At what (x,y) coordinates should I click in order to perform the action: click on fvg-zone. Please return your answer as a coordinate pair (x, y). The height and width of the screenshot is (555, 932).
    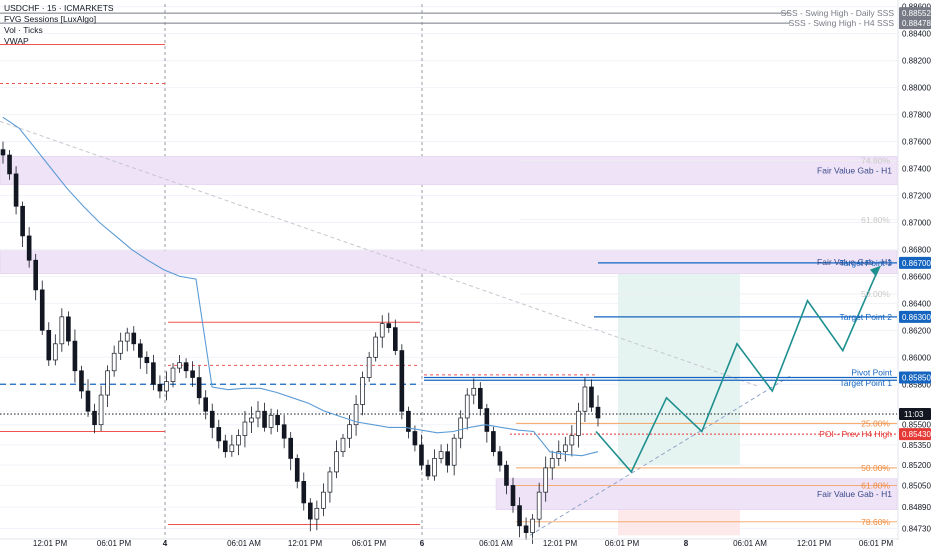
    Looking at the image, I should click on (449, 262).